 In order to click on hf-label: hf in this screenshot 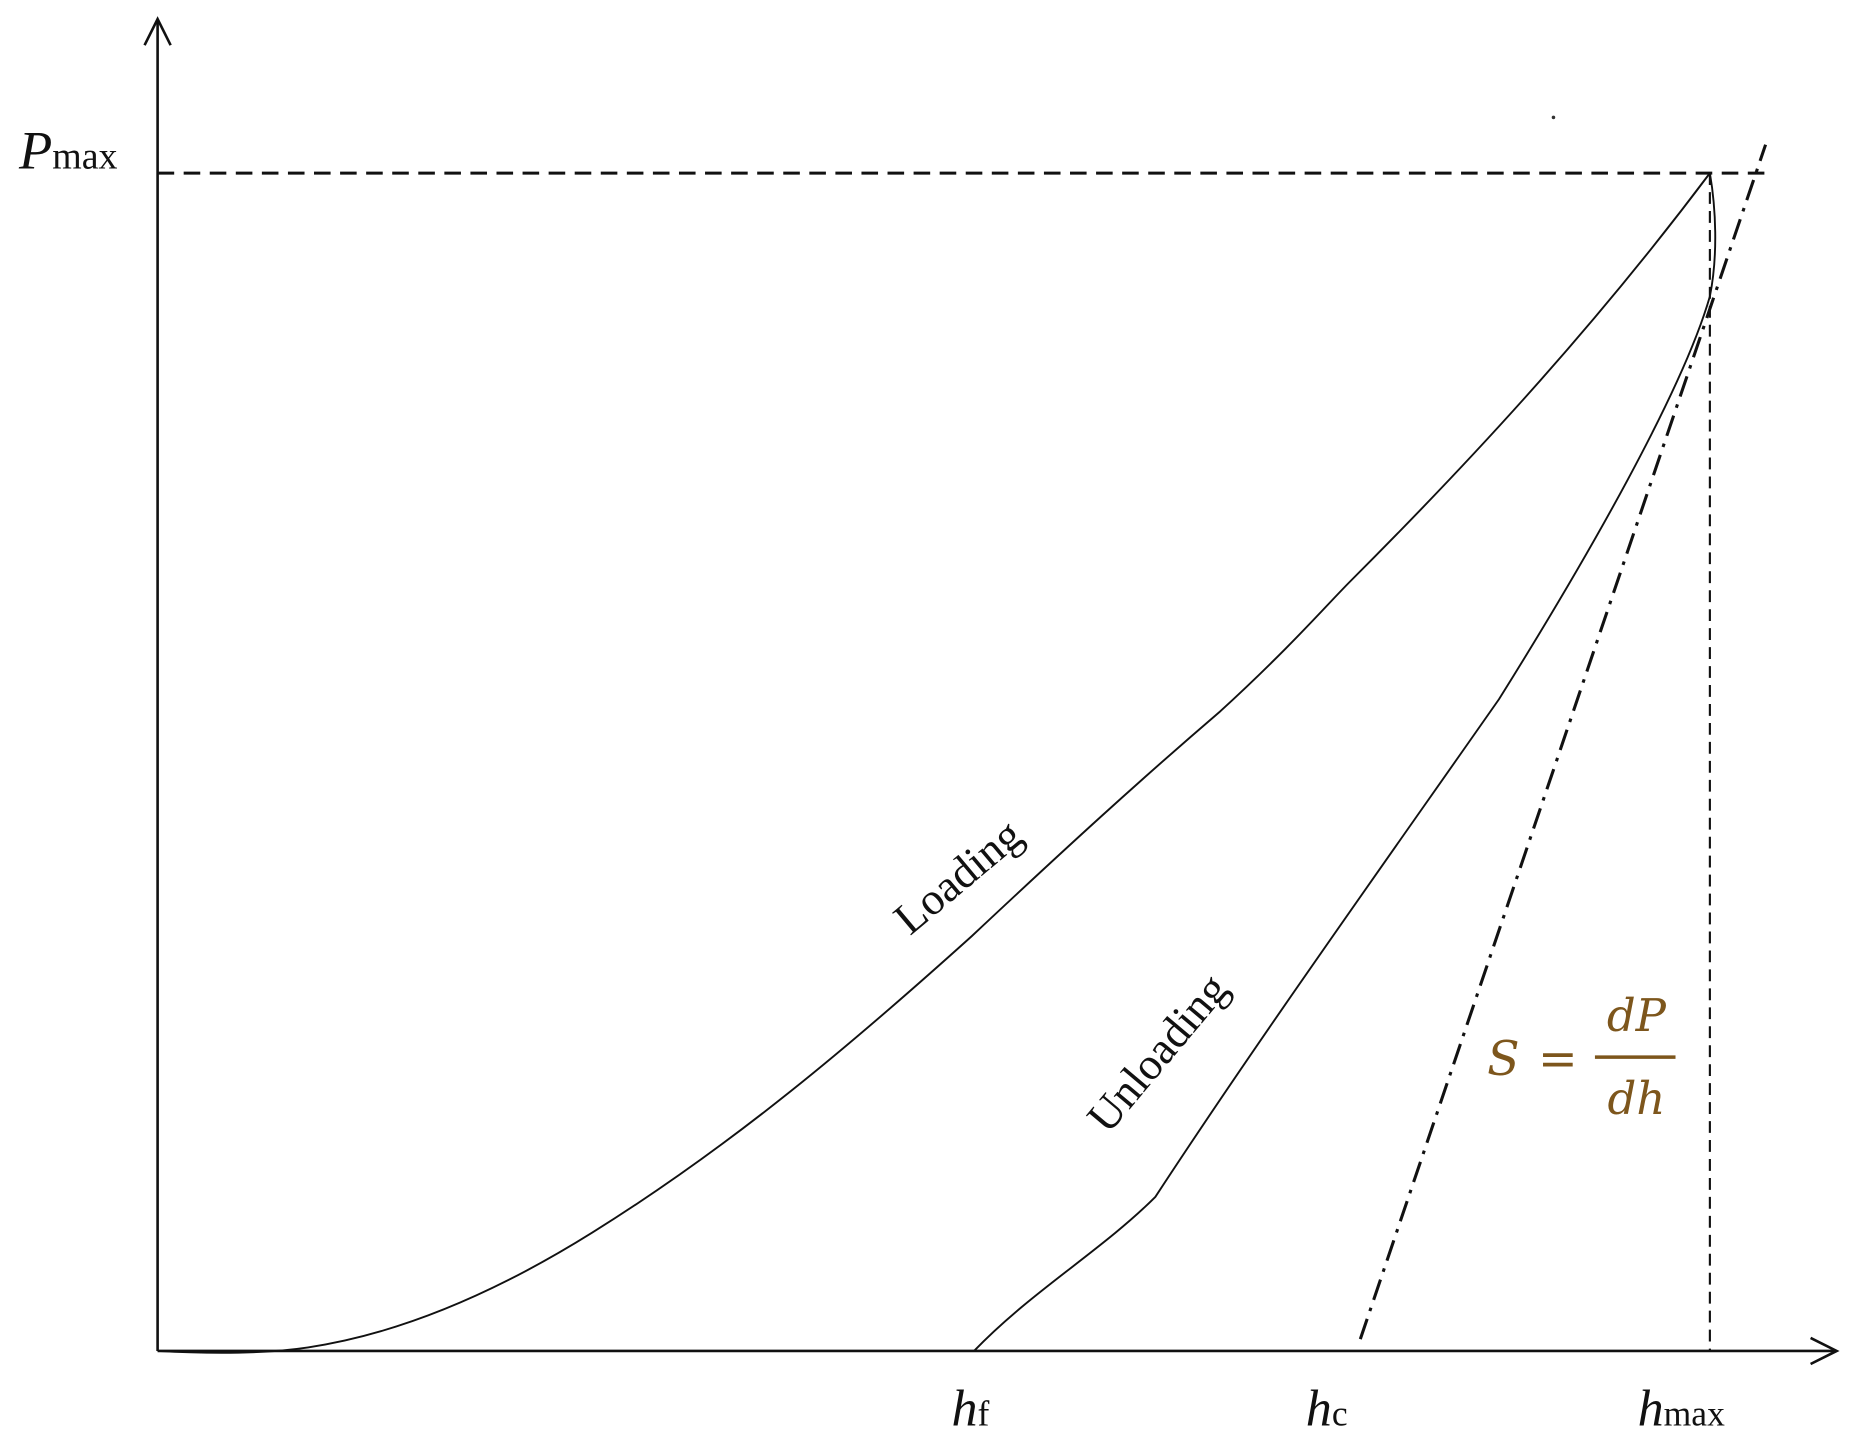, I will do `click(971, 1409)`.